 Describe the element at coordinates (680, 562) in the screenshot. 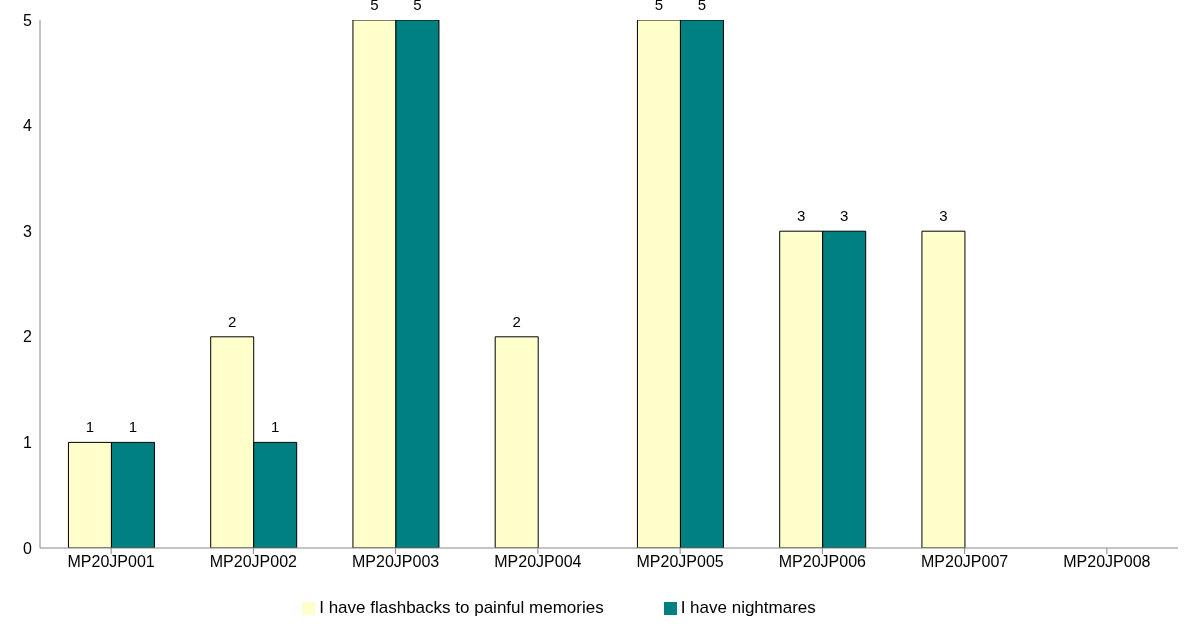

I see `x-tick-label: MP20JP005` at that location.